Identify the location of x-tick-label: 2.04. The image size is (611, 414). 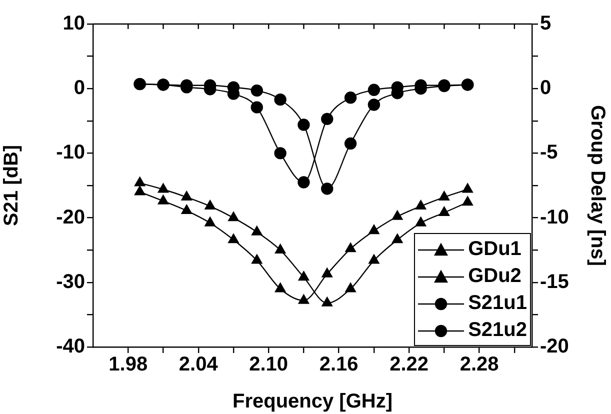
(198, 365).